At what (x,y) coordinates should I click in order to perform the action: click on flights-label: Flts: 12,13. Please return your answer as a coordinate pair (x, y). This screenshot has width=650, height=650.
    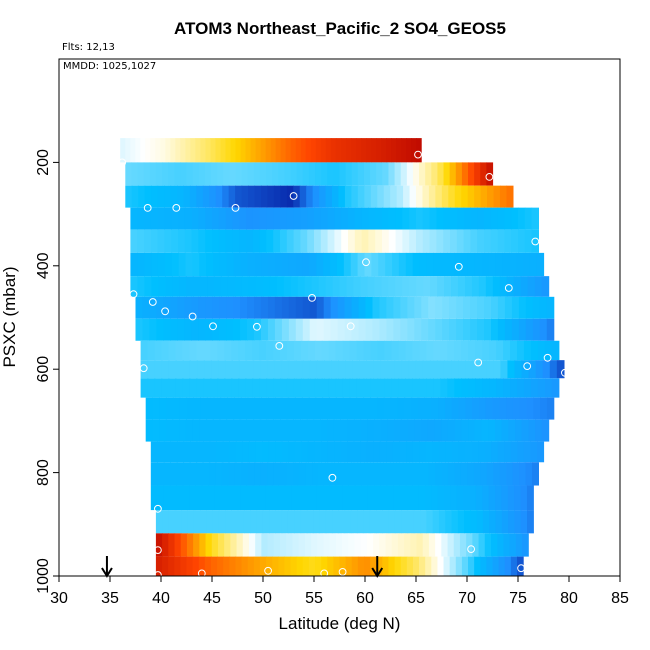
    Looking at the image, I should click on (88, 47).